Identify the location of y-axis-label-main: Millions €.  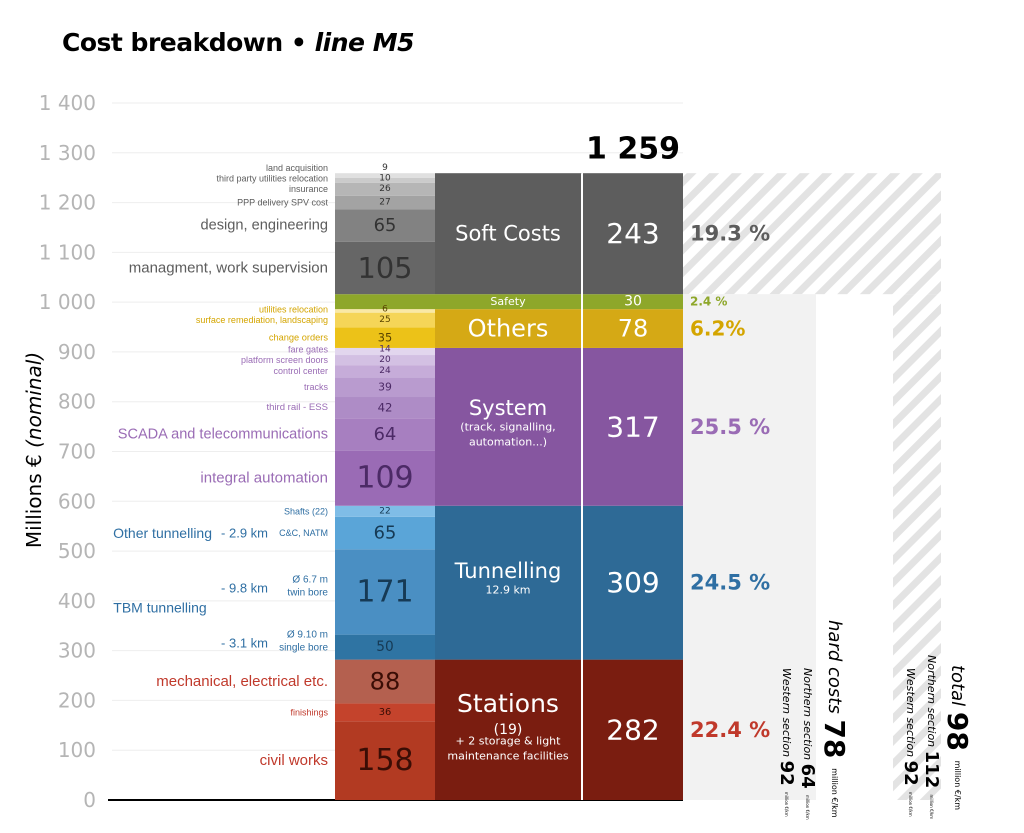
(34, 498).